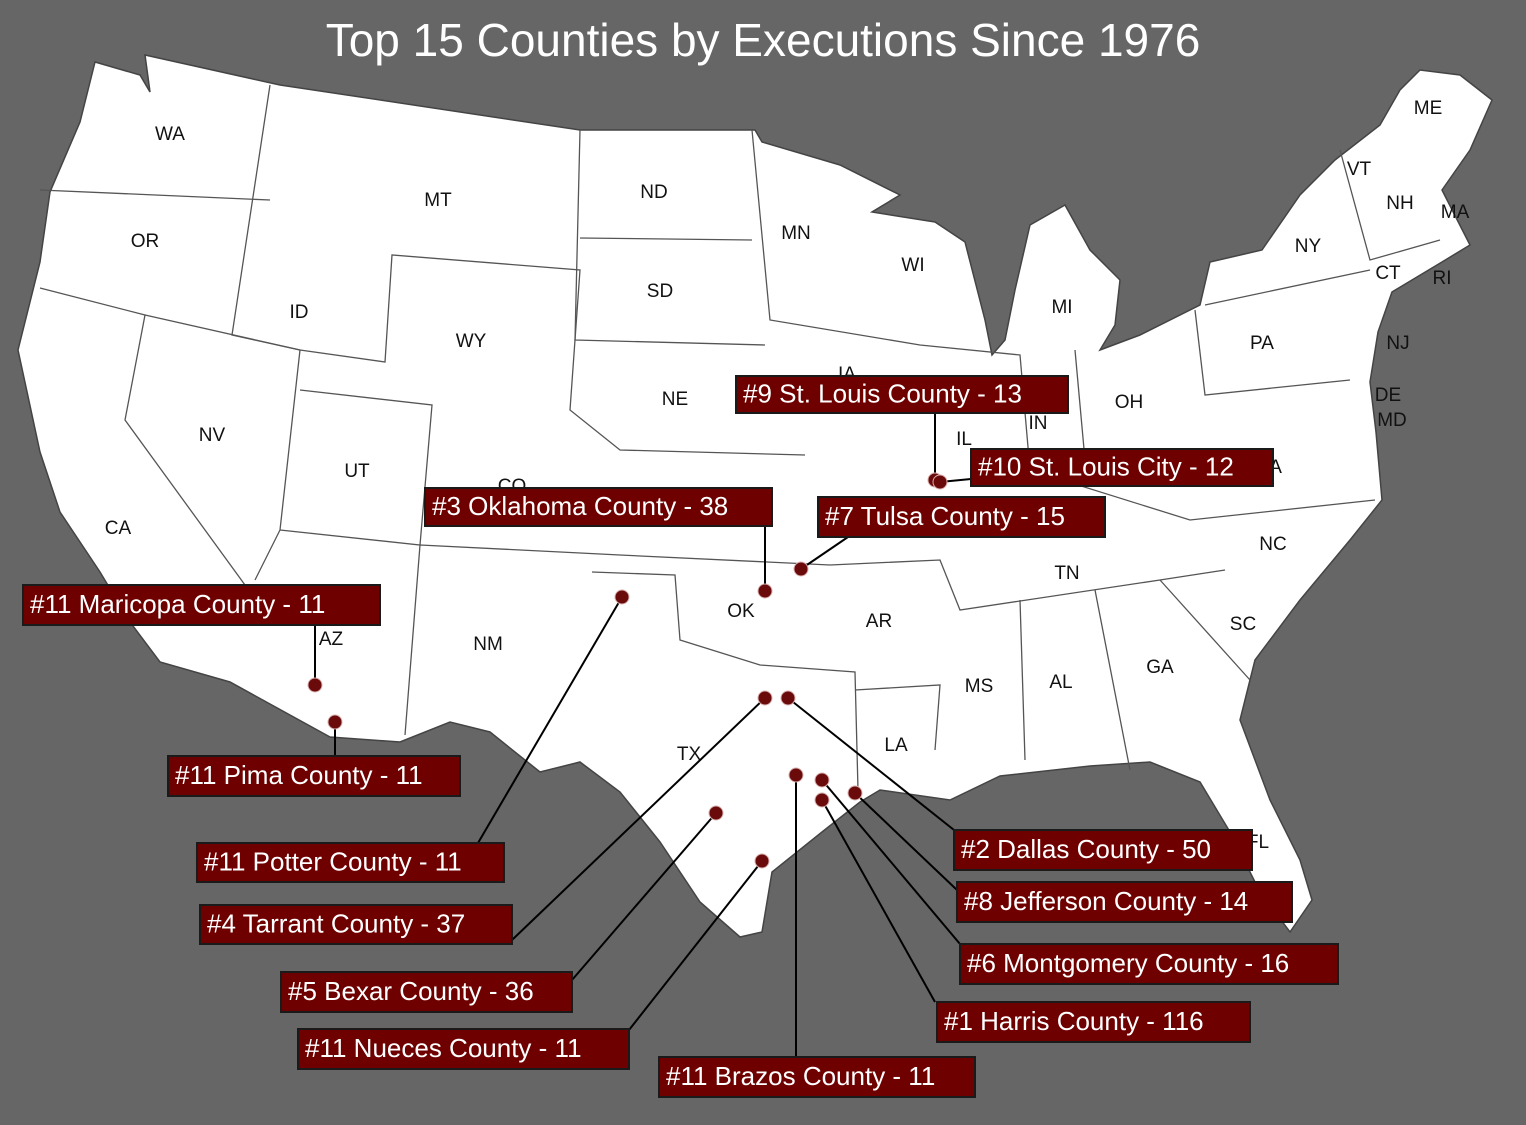  I want to click on state-label: MS, so click(979, 686).